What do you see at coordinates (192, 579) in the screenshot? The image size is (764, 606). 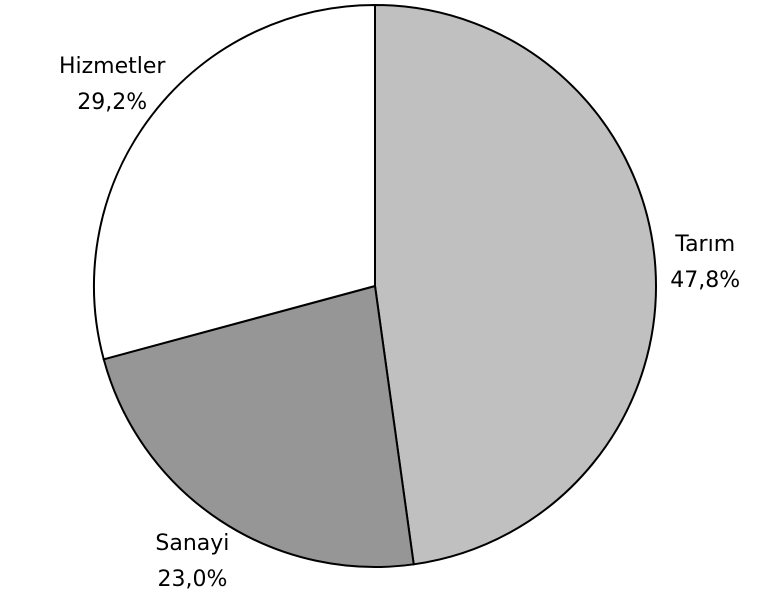 I see `slice-value-label: 23,0%` at bounding box center [192, 579].